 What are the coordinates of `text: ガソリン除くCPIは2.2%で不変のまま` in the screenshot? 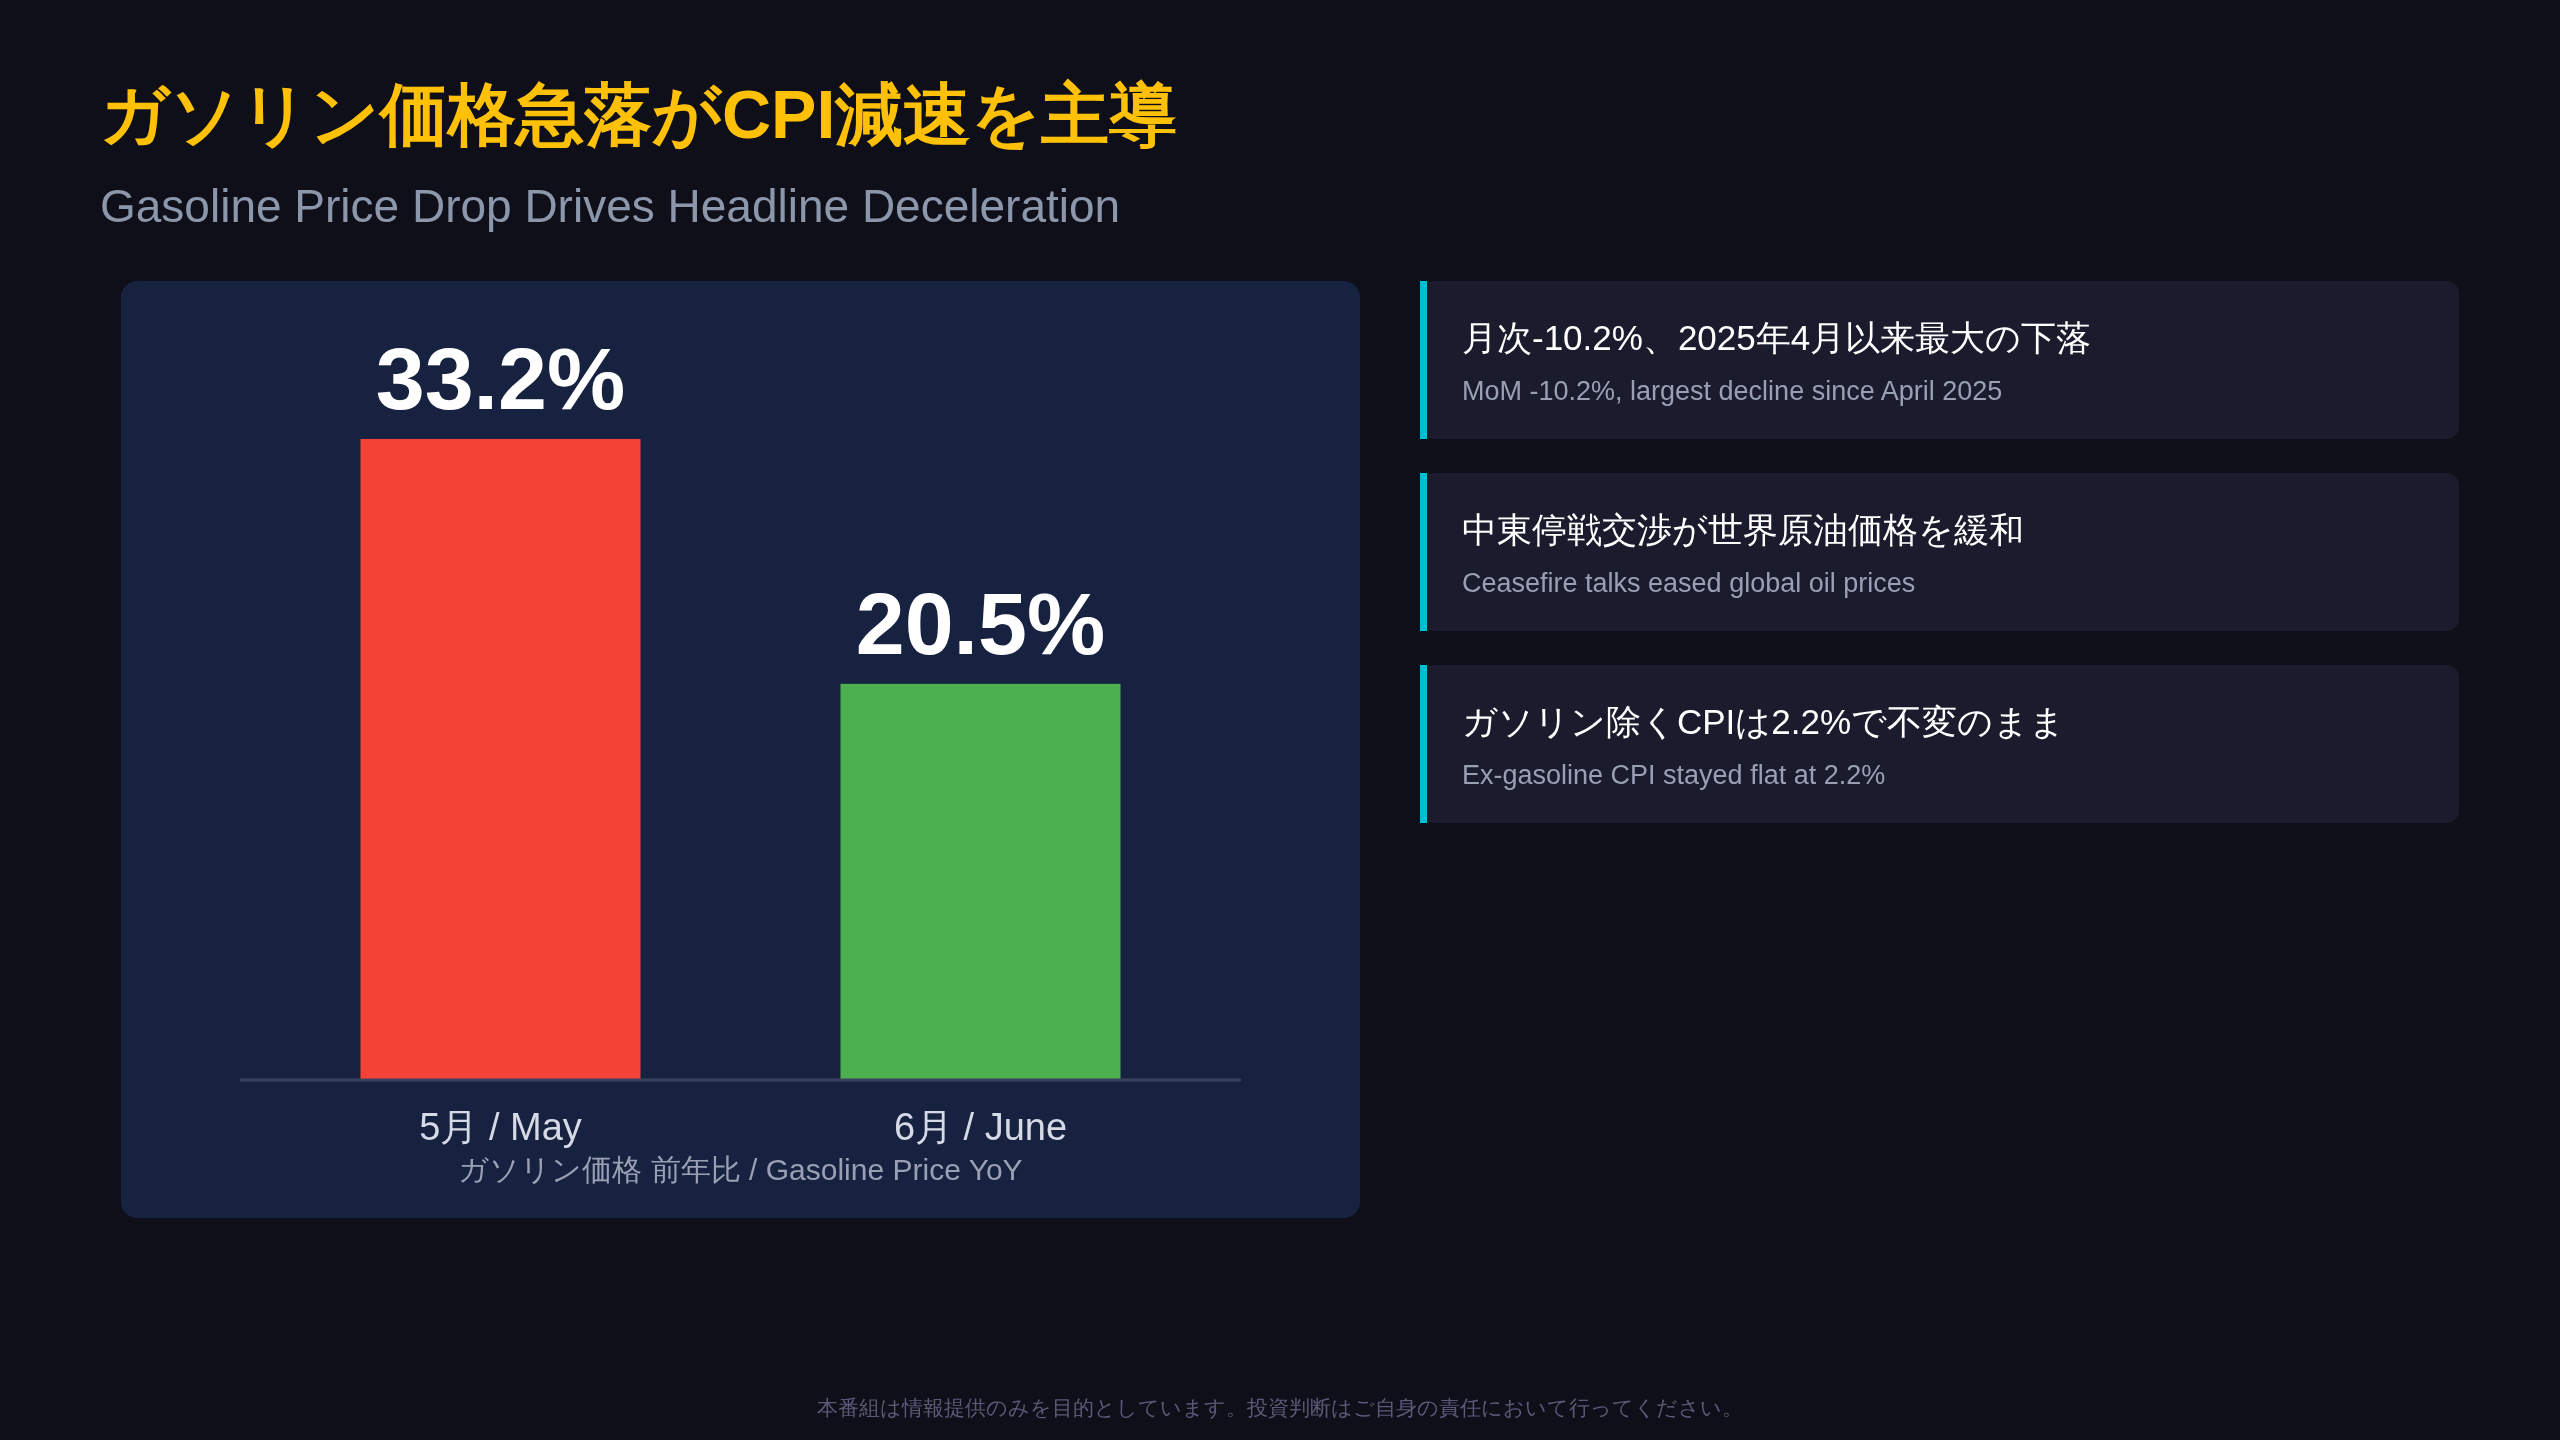 It's located at (1764, 721).